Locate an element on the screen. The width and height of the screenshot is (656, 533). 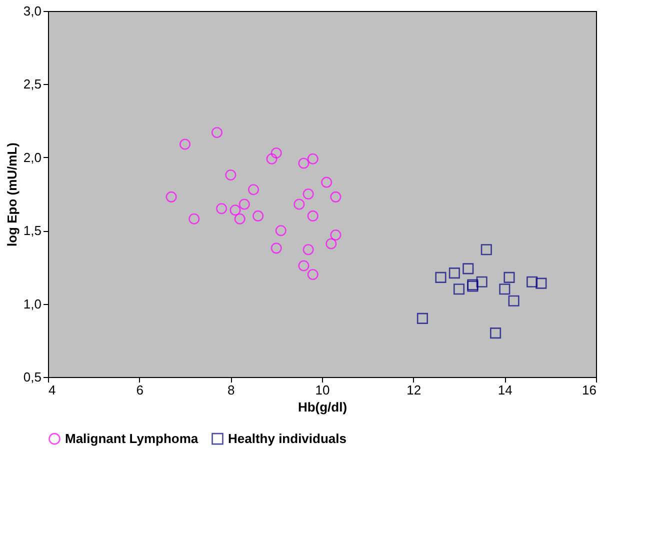
x-tick-label: 14 is located at coordinates (505, 390).